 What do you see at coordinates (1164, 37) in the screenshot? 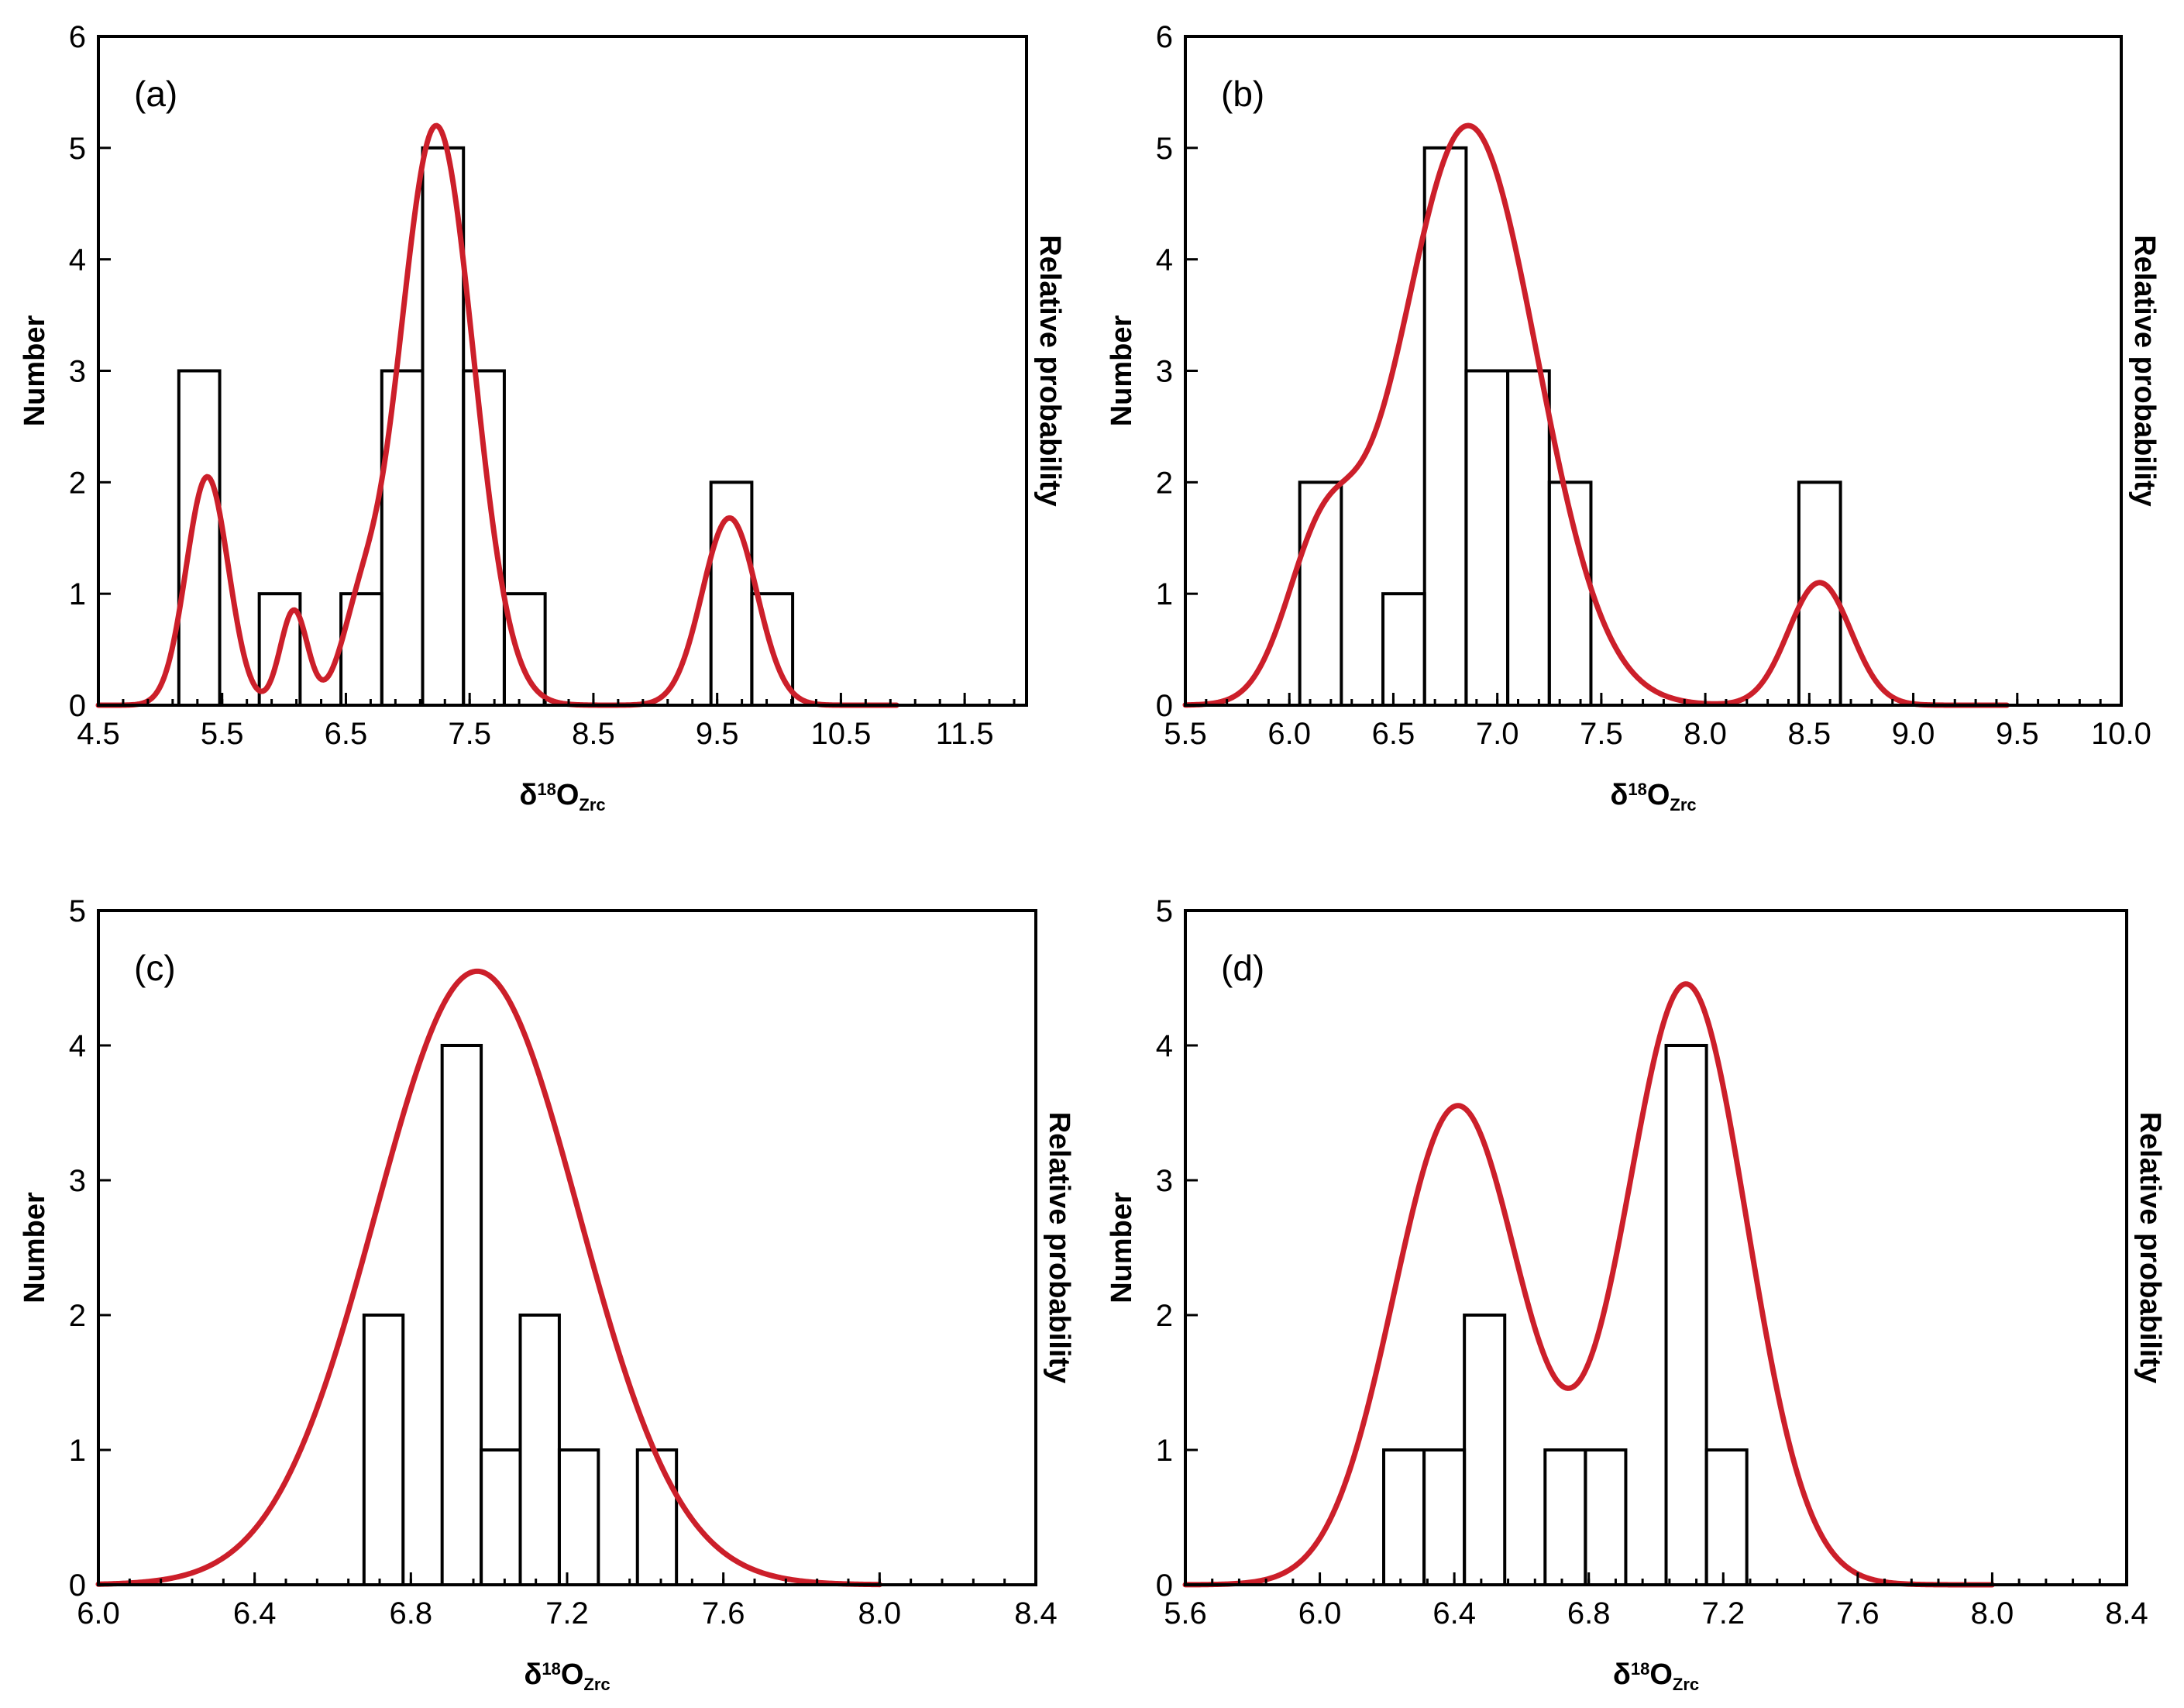
I see `y-tick-label: 6` at bounding box center [1164, 37].